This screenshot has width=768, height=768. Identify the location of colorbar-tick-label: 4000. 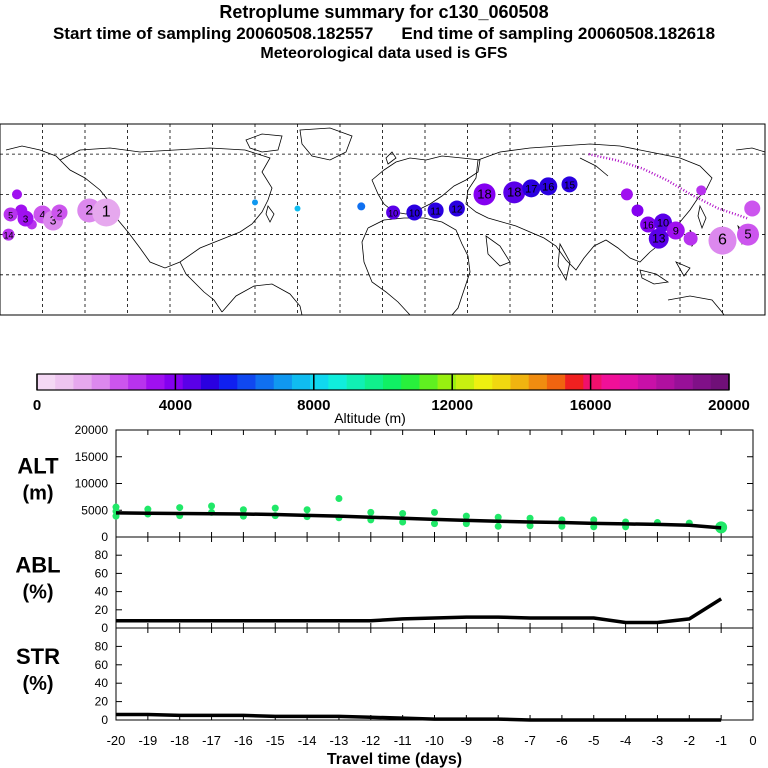
(175, 405).